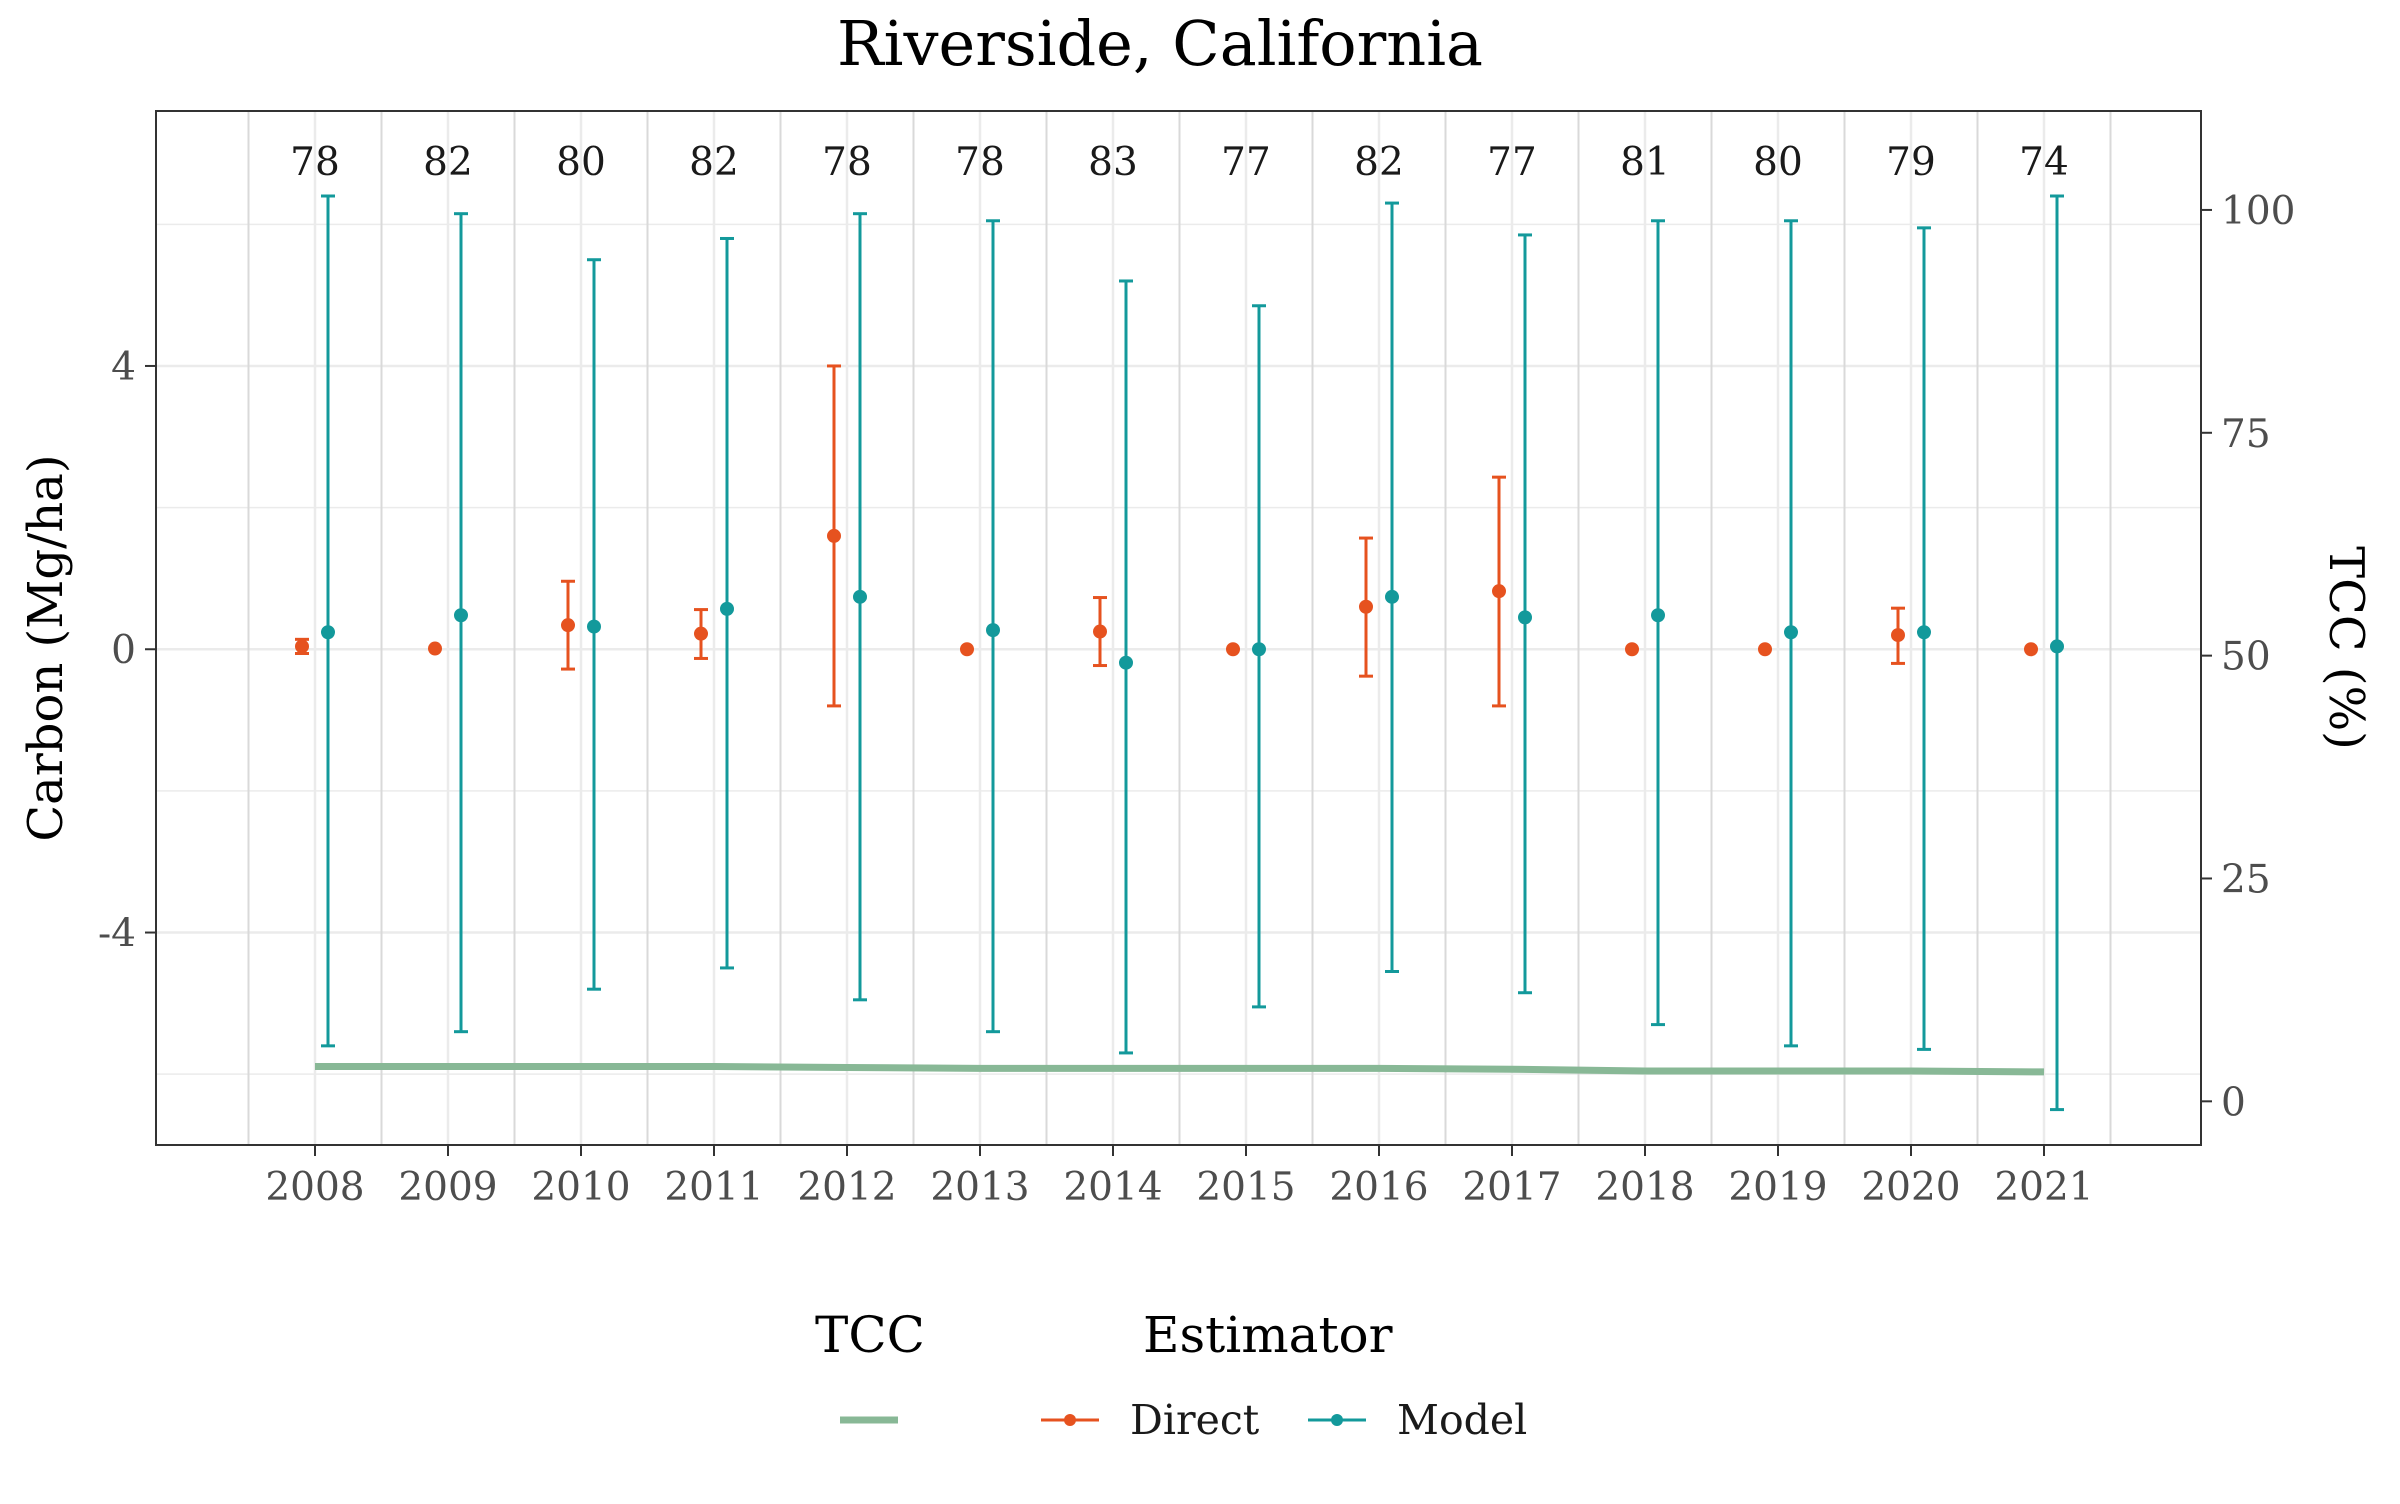 This screenshot has height=1504, width=2400. What do you see at coordinates (1644, 1187) in the screenshot?
I see `x-tick-label: 2018` at bounding box center [1644, 1187].